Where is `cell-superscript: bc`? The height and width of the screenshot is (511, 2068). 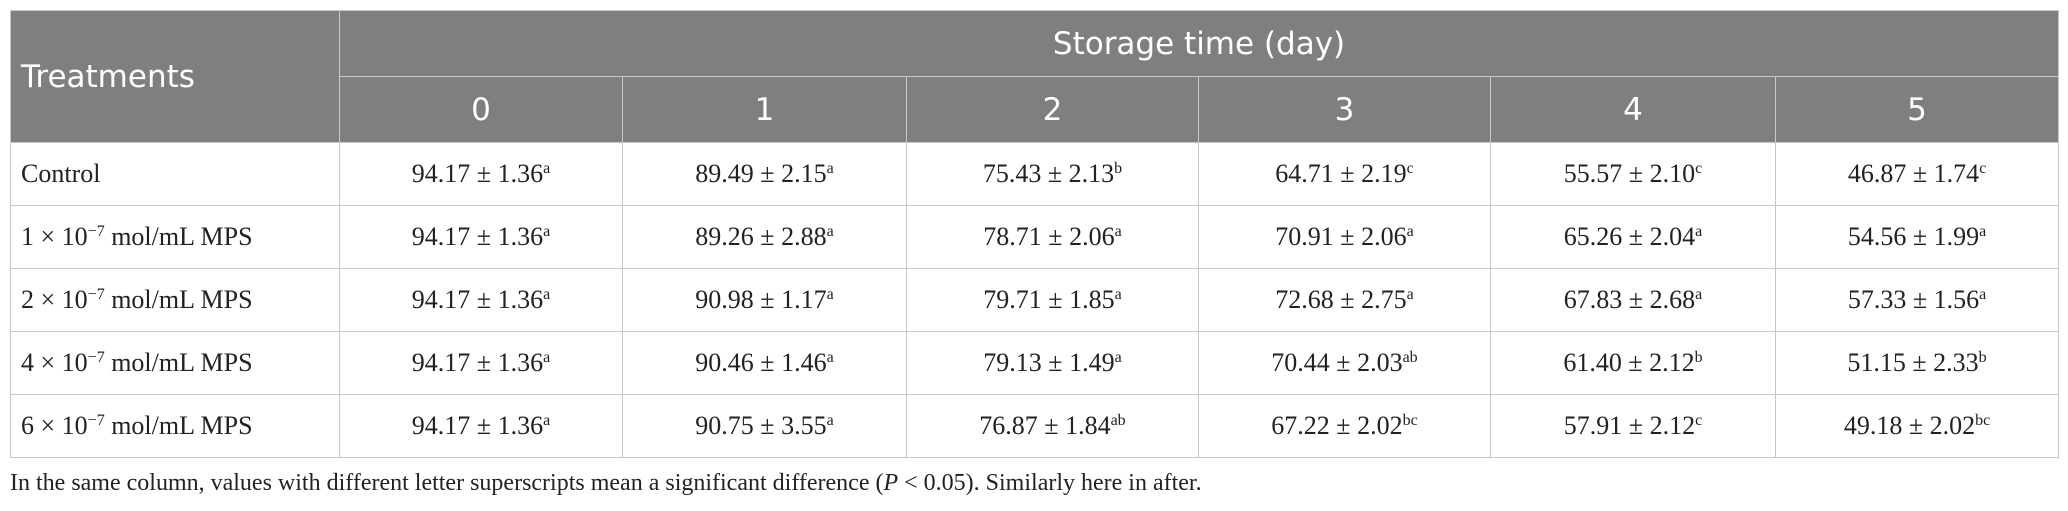
cell-superscript: bc is located at coordinates (1410, 420).